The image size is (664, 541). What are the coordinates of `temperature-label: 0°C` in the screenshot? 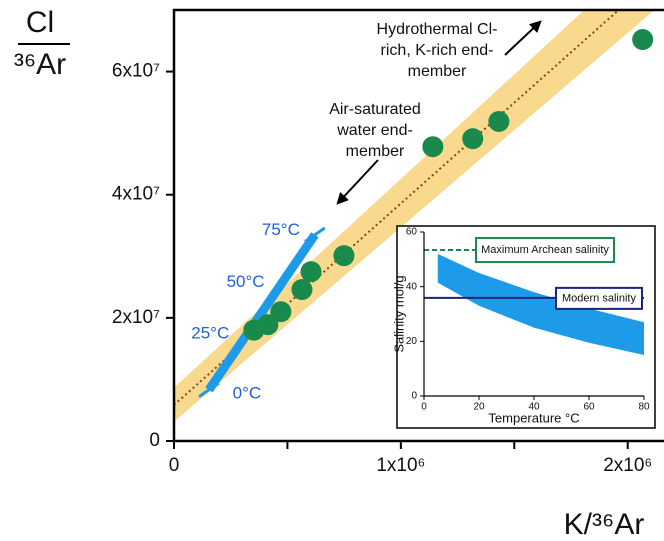 It's located at (247, 392).